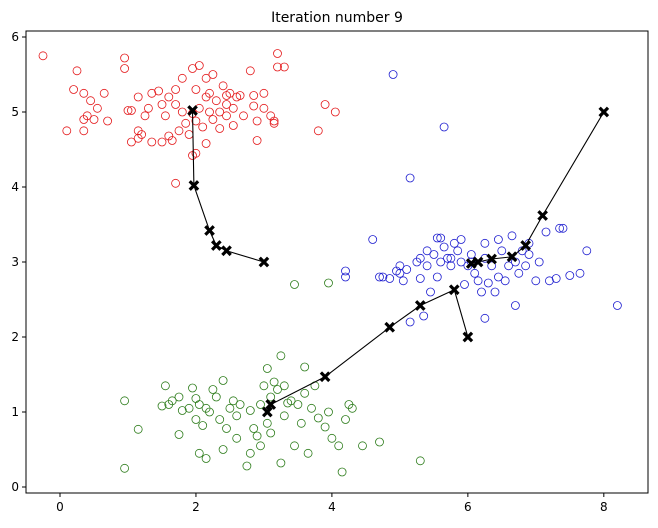  Describe the element at coordinates (468, 507) in the screenshot. I see `x-tick-label: 6` at that location.